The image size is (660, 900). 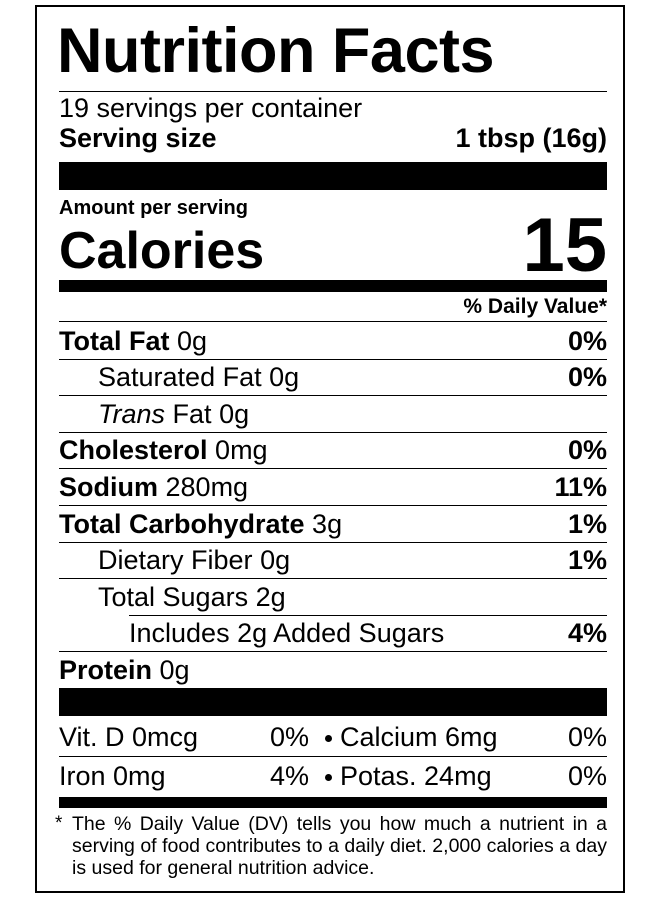 What do you see at coordinates (192, 413) in the screenshot?
I see `nutrient-name: Fat` at bounding box center [192, 413].